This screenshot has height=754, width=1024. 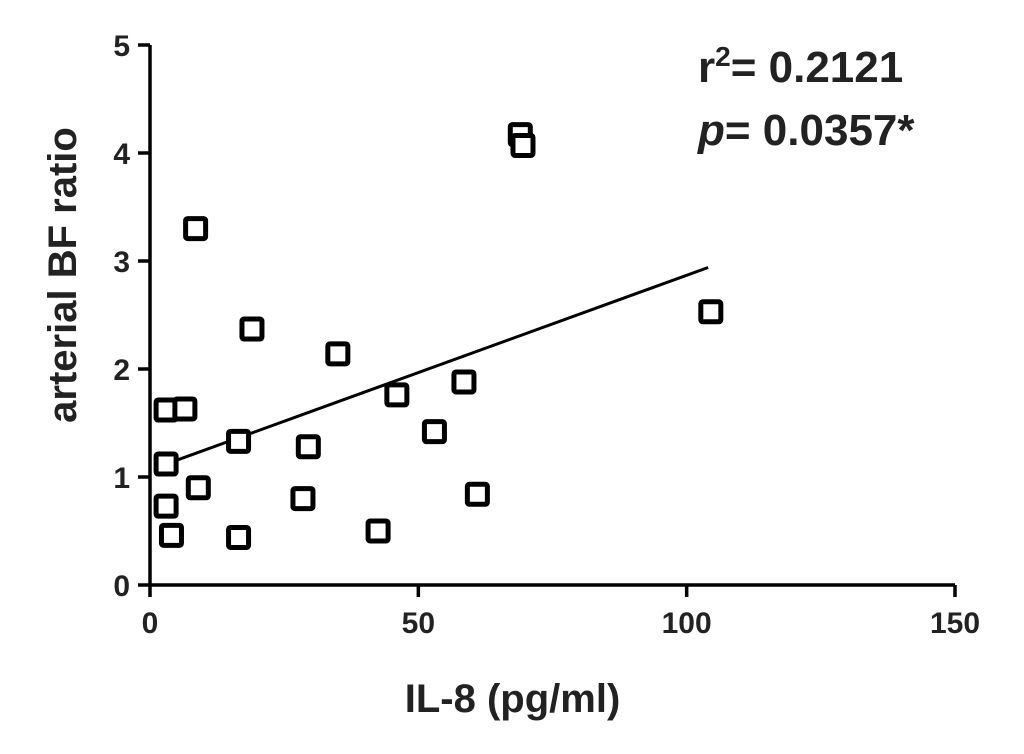 What do you see at coordinates (561, 612) in the screenshot?
I see `x-ticks: 0 50 100 150` at bounding box center [561, 612].